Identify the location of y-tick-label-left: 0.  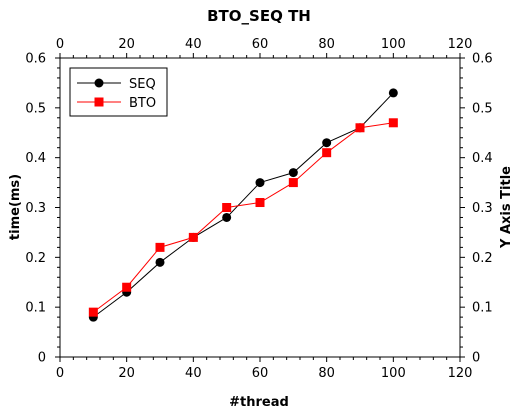
(42, 358).